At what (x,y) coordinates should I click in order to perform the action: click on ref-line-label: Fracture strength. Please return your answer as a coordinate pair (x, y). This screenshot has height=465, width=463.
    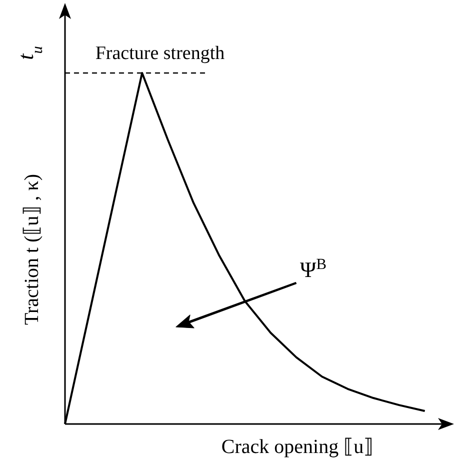
    Looking at the image, I should click on (160, 53).